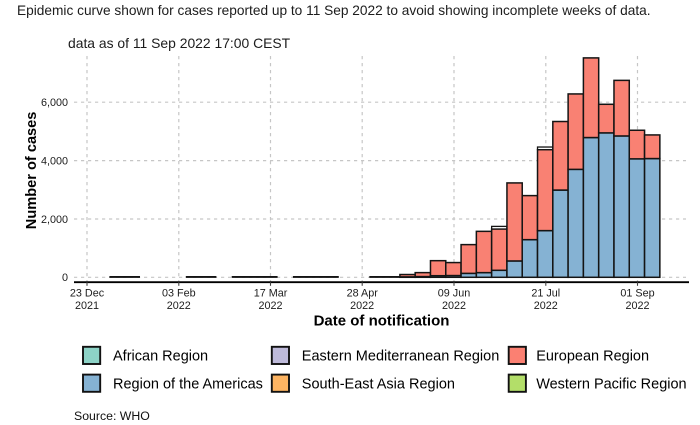 Image resolution: width=700 pixels, height=425 pixels. I want to click on svg-text: Western Pacific Region, so click(611, 384).